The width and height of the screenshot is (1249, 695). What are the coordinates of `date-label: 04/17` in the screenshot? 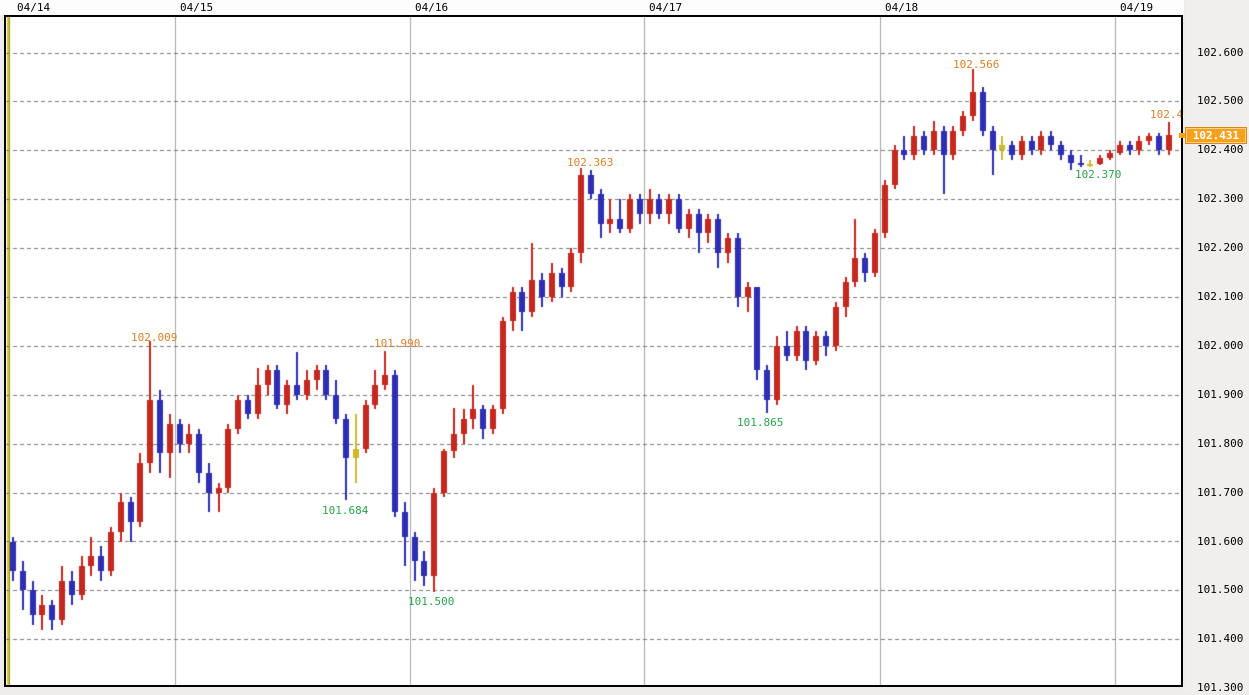 It's located at (666, 7).